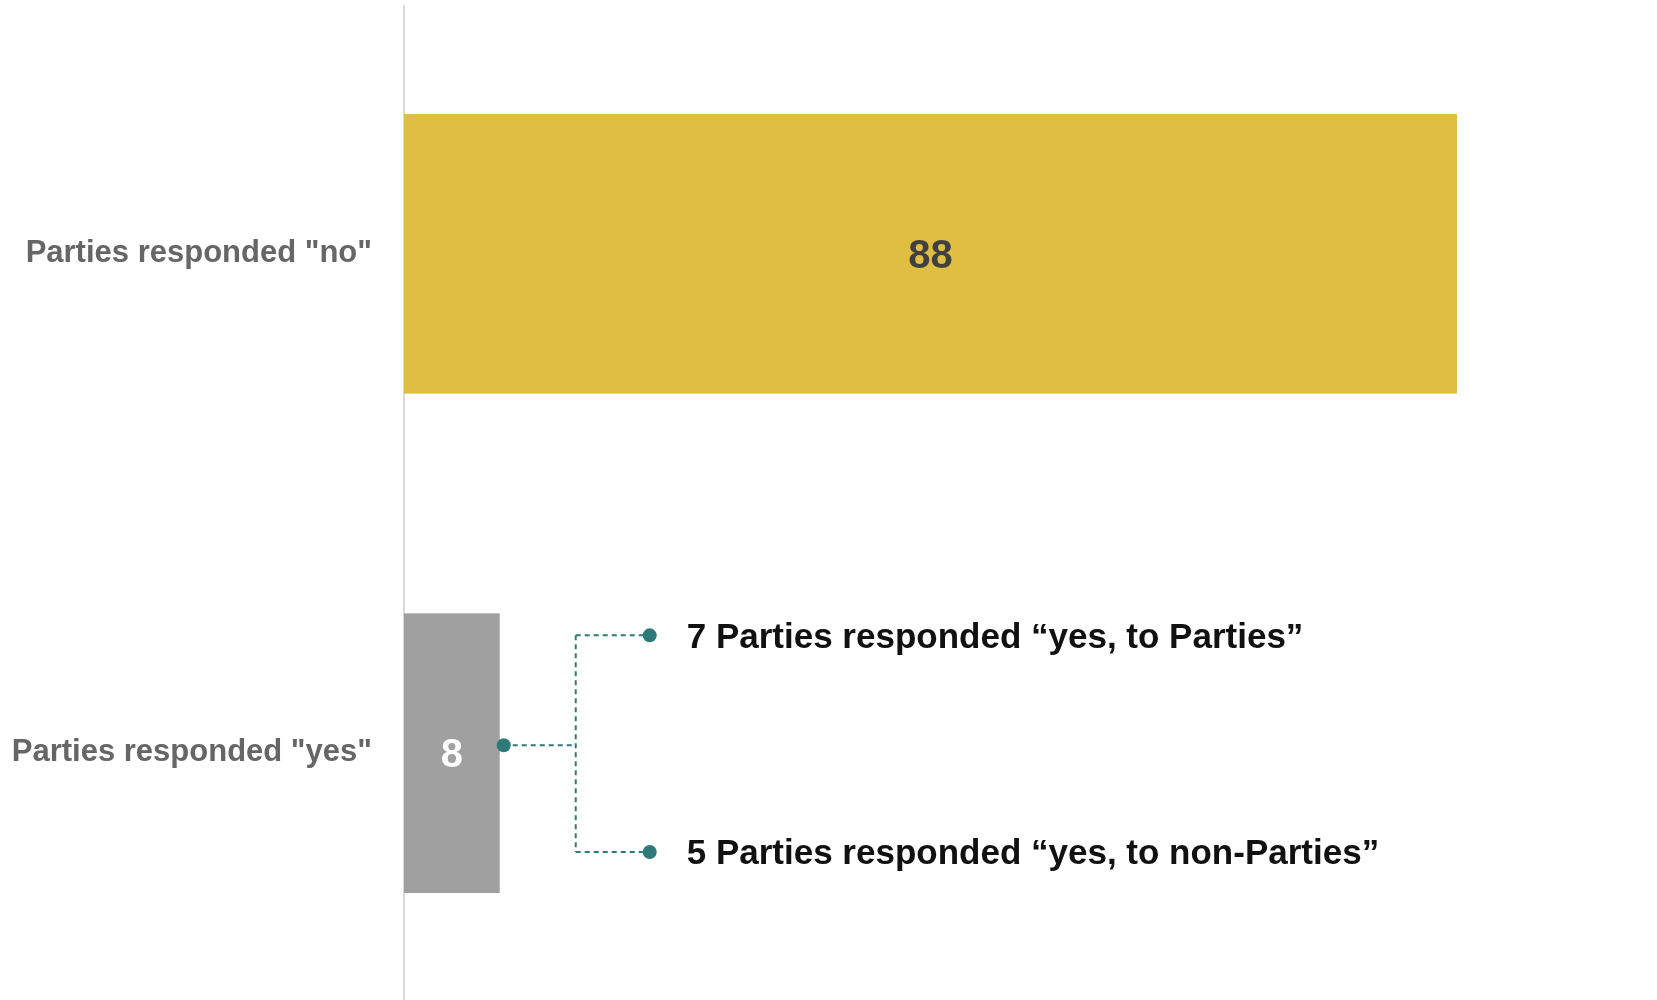 The width and height of the screenshot is (1657, 1000). What do you see at coordinates (451, 753) in the screenshot?
I see `data-label: 8` at bounding box center [451, 753].